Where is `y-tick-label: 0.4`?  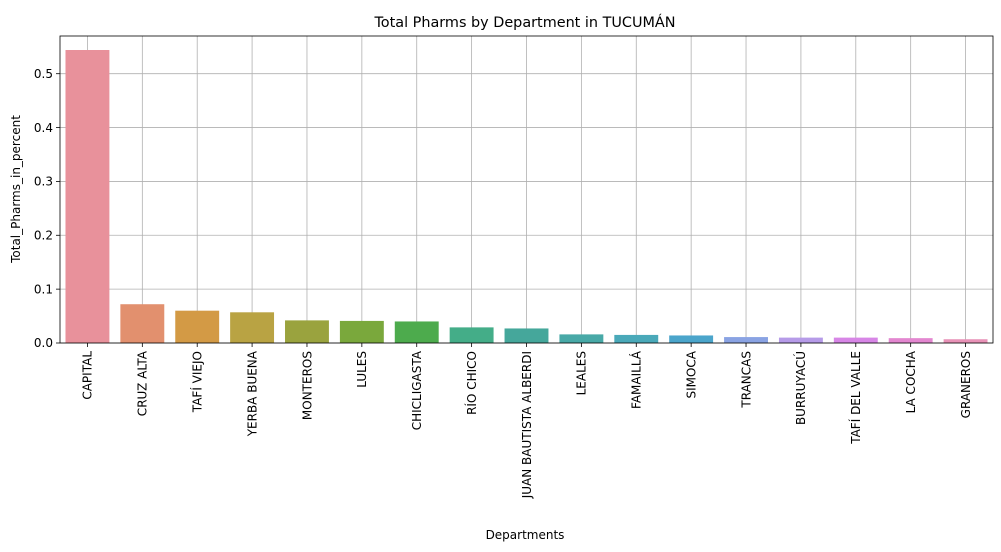 y-tick-label: 0.4 is located at coordinates (43, 128).